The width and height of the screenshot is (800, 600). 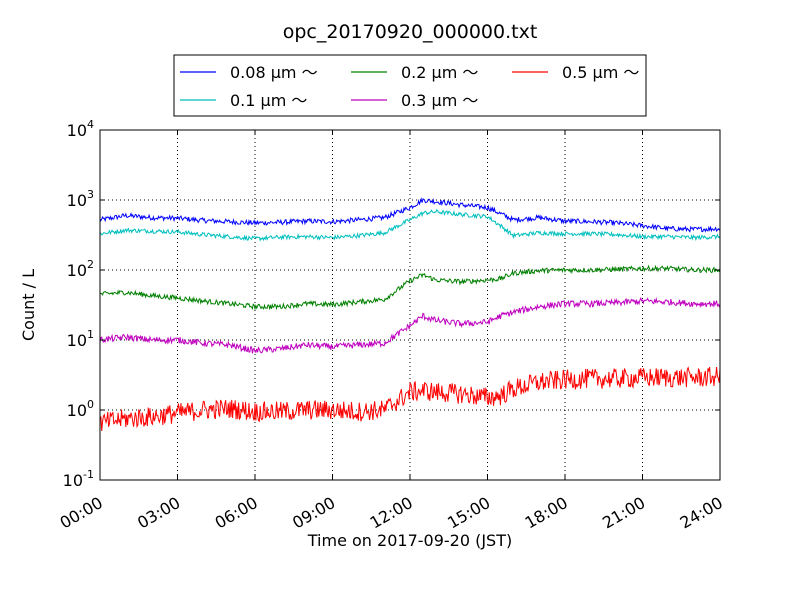 I want to click on legend-label: 0.08 μm ～, so click(x=274, y=72).